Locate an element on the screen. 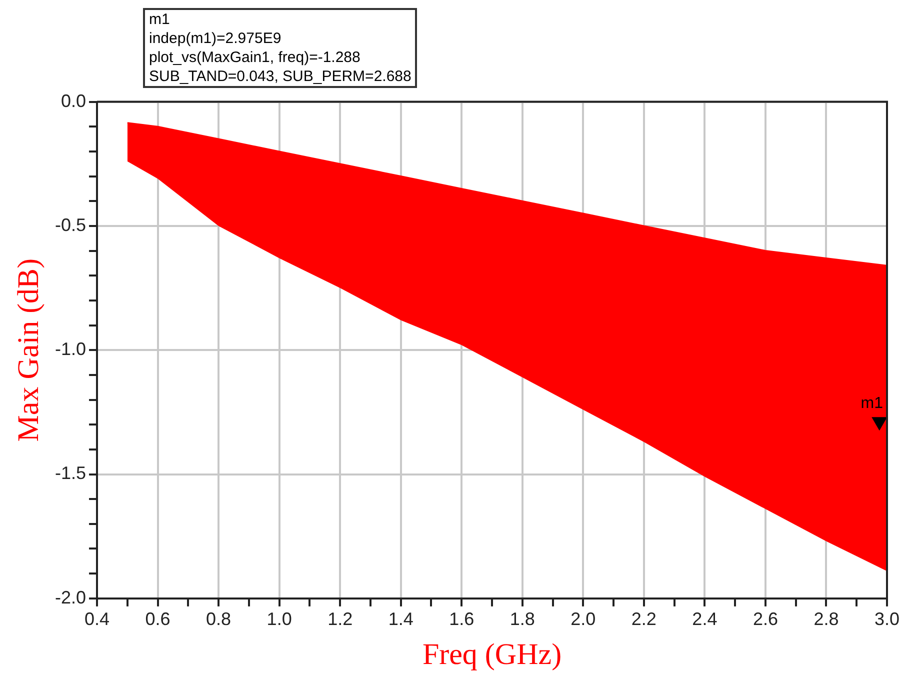 The width and height of the screenshot is (915, 695). x-tick-label: 1.2 is located at coordinates (340, 619).